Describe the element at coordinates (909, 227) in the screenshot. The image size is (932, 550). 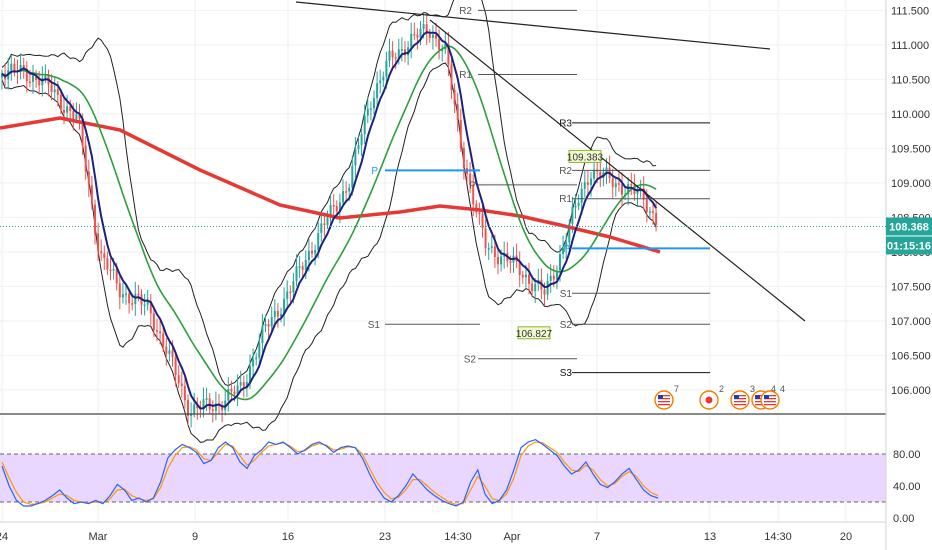
I see `current-price-label: 108.368` at that location.